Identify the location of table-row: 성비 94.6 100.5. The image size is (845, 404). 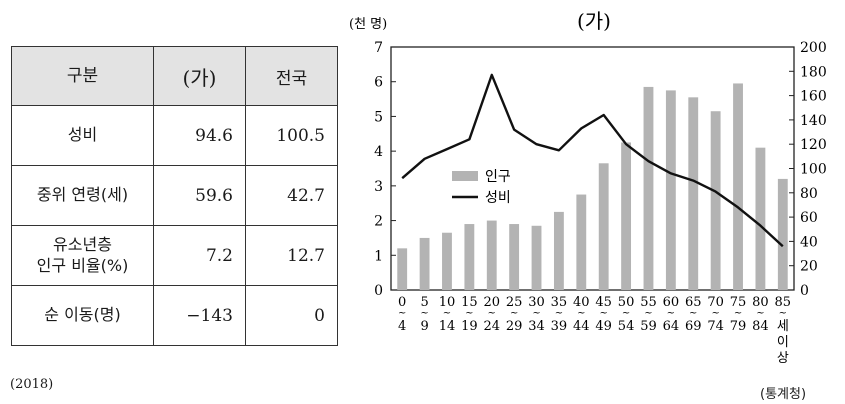
(174, 135).